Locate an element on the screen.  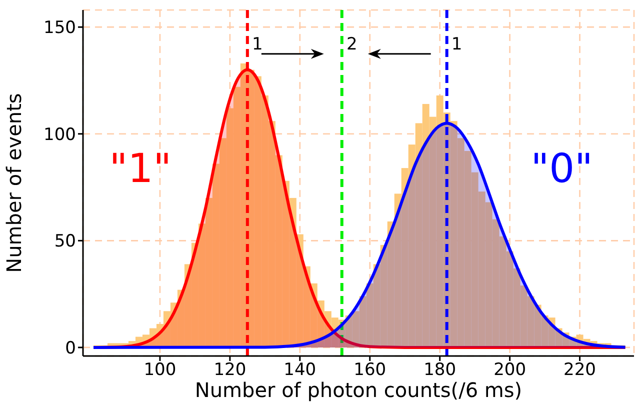
annotation: 2 is located at coordinates (352, 44).